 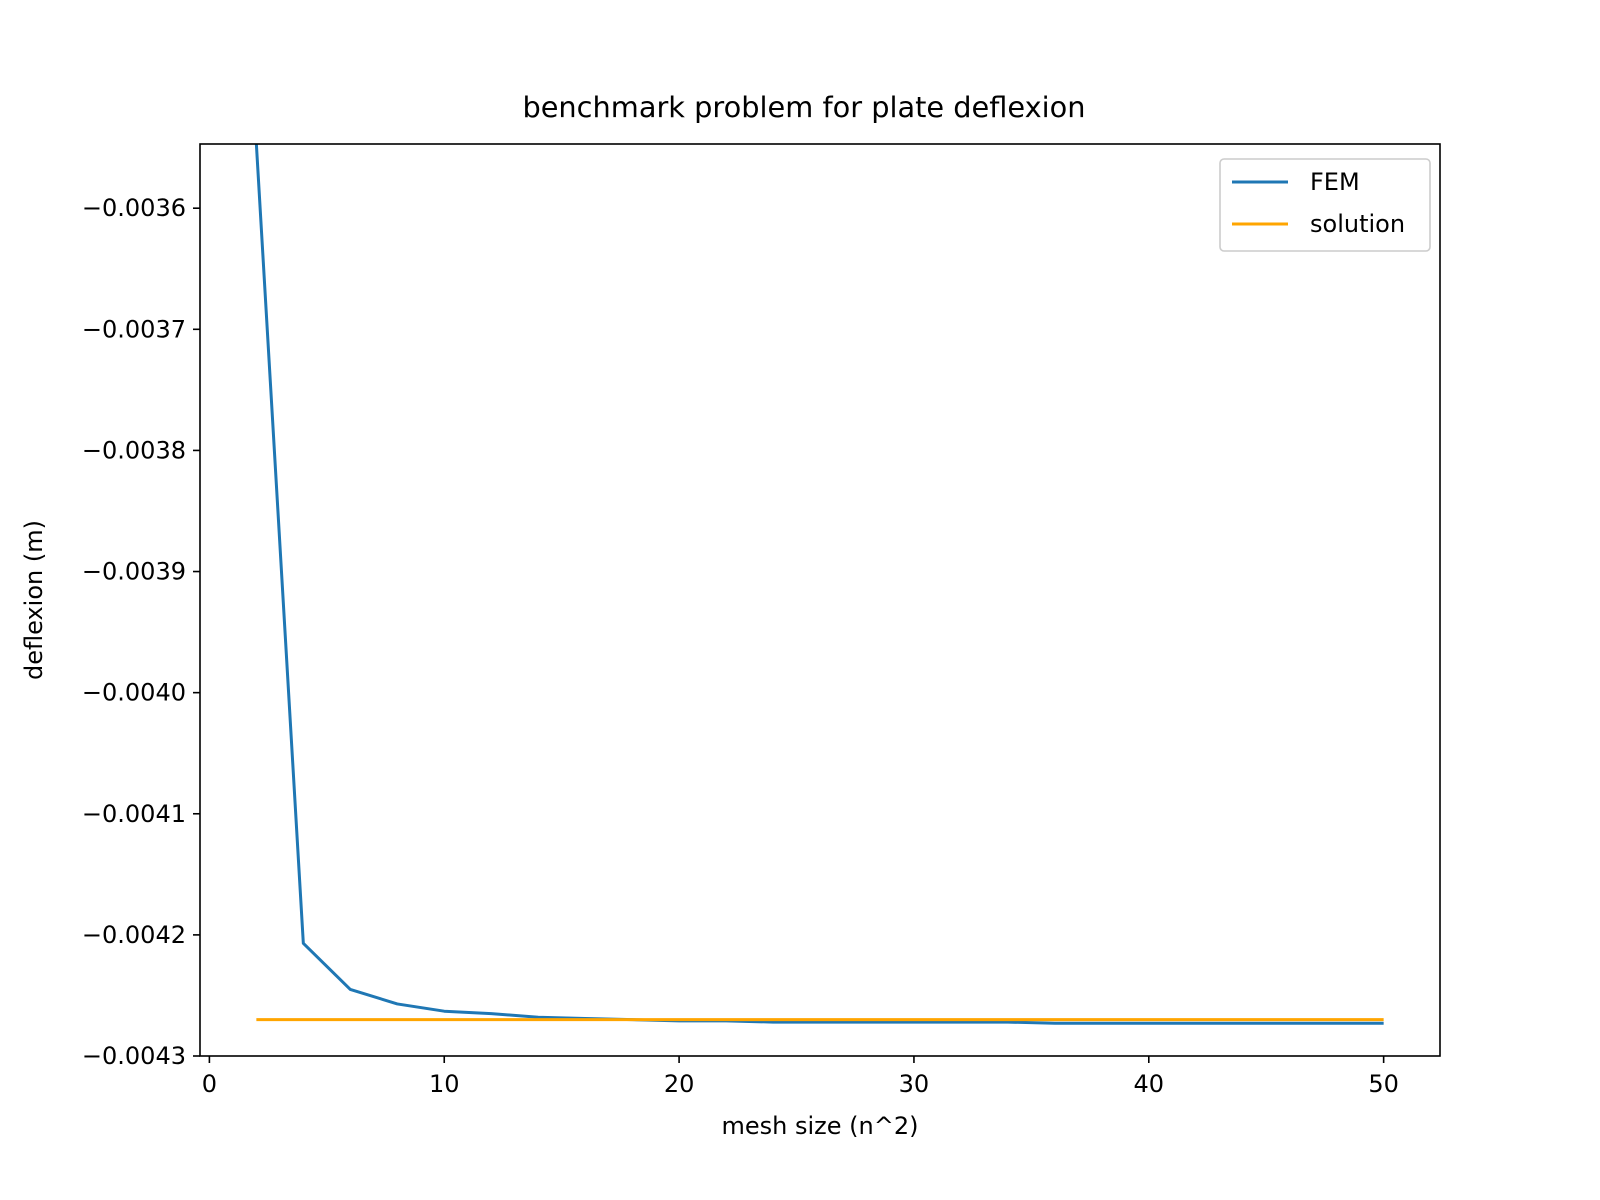 What do you see at coordinates (209, 1084) in the screenshot?
I see `x-tick-label: 0` at bounding box center [209, 1084].